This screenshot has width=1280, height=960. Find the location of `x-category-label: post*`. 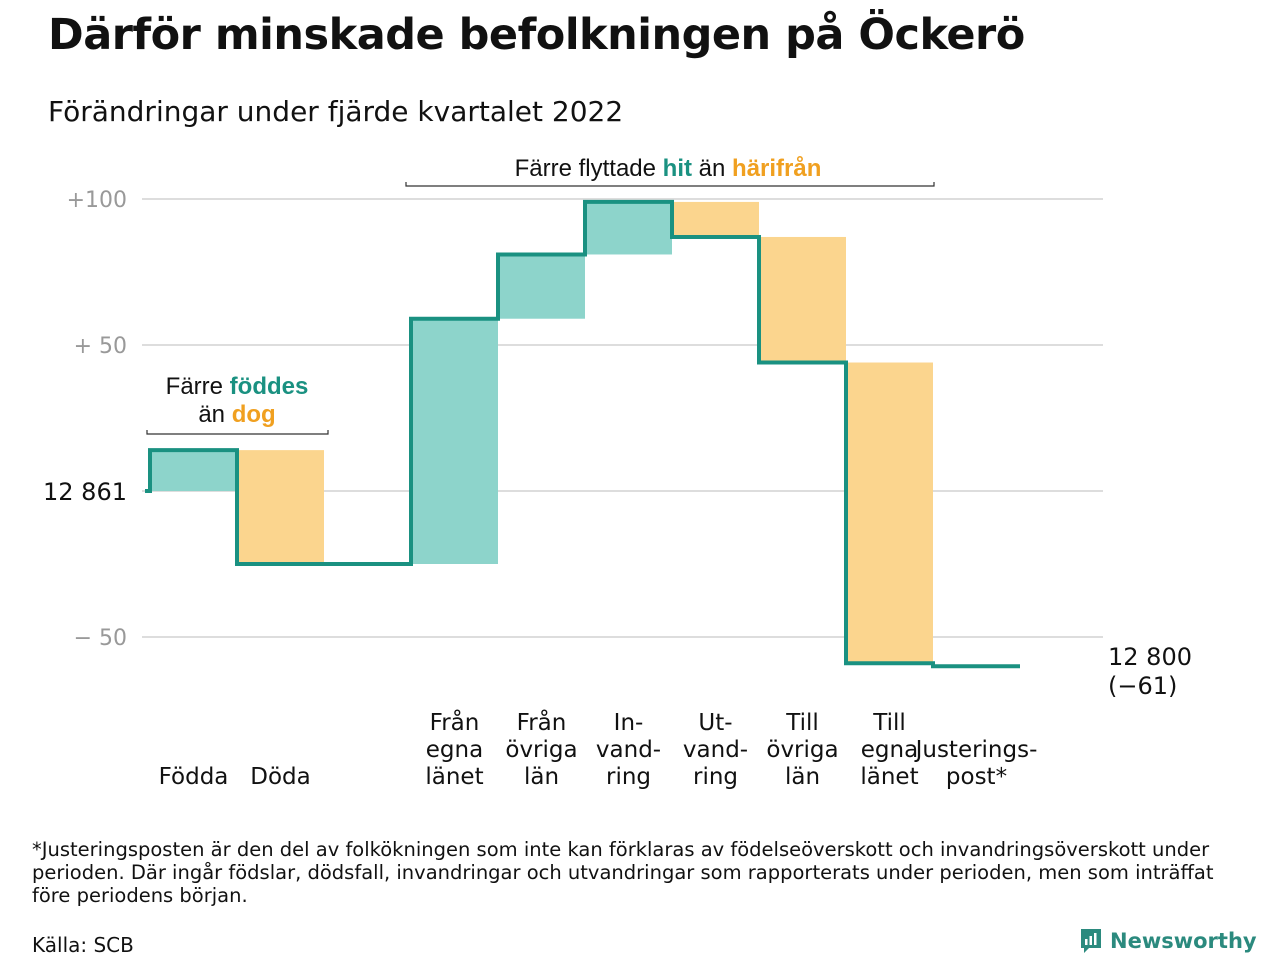

x-category-label: post* is located at coordinates (976, 777).